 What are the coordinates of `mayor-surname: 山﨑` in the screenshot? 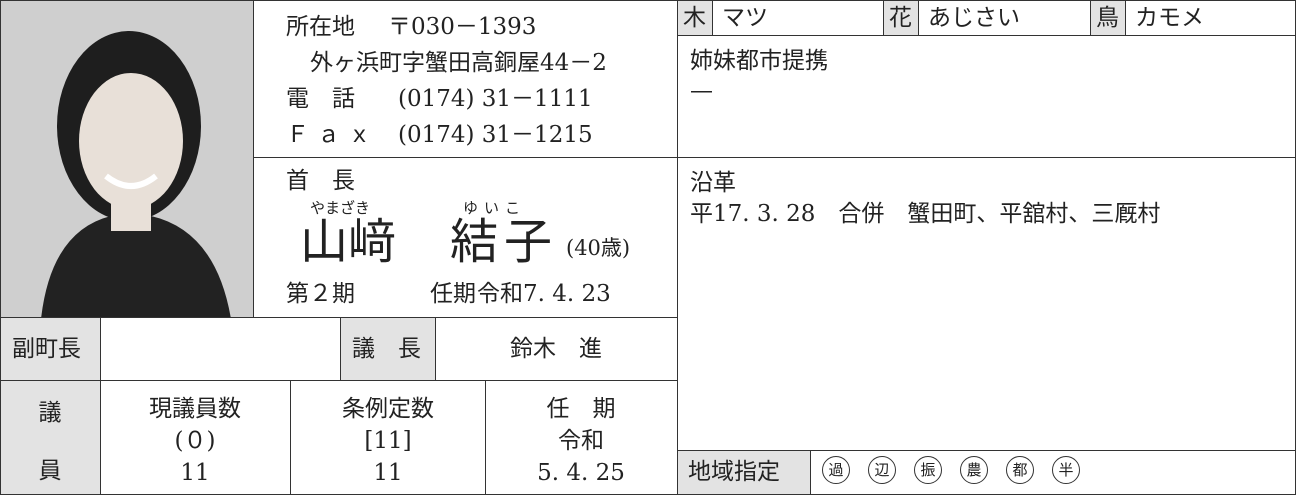 It's located at (348, 242).